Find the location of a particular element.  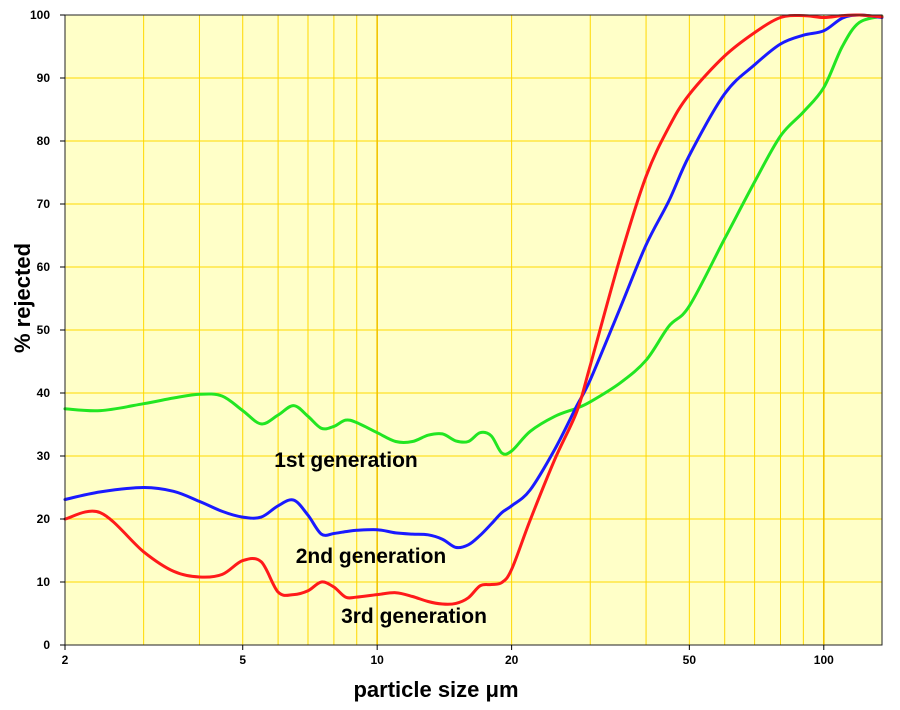

x-tick-label: 50 is located at coordinates (690, 660).